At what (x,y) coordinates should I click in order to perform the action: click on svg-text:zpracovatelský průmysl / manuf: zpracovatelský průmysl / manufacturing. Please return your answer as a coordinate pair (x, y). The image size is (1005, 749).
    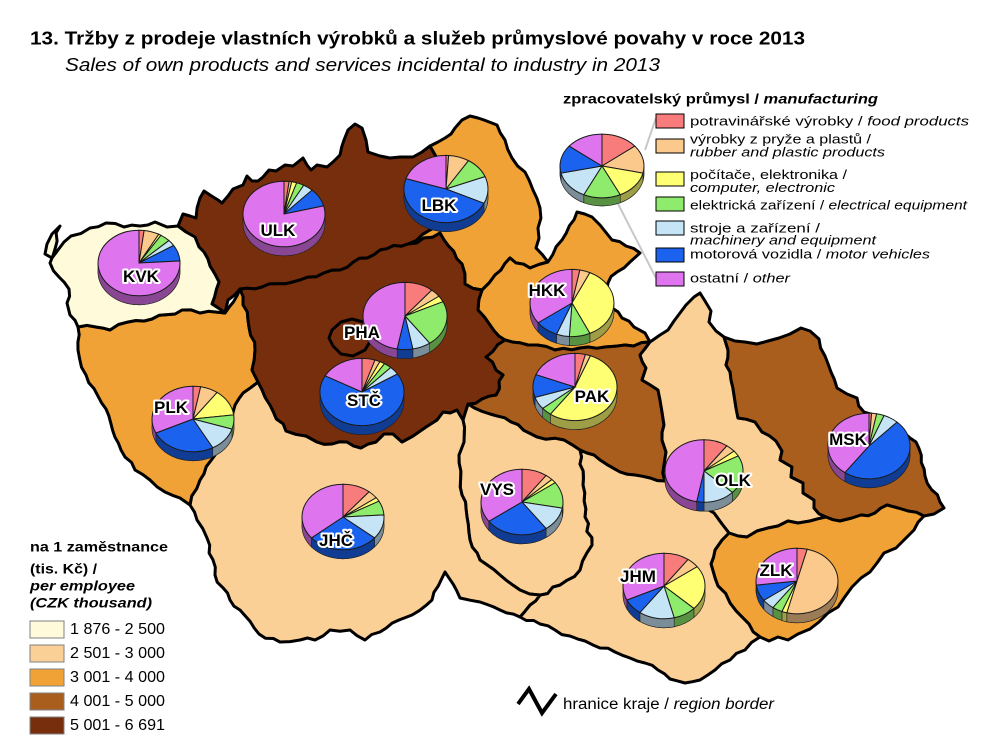
    Looking at the image, I should click on (721, 99).